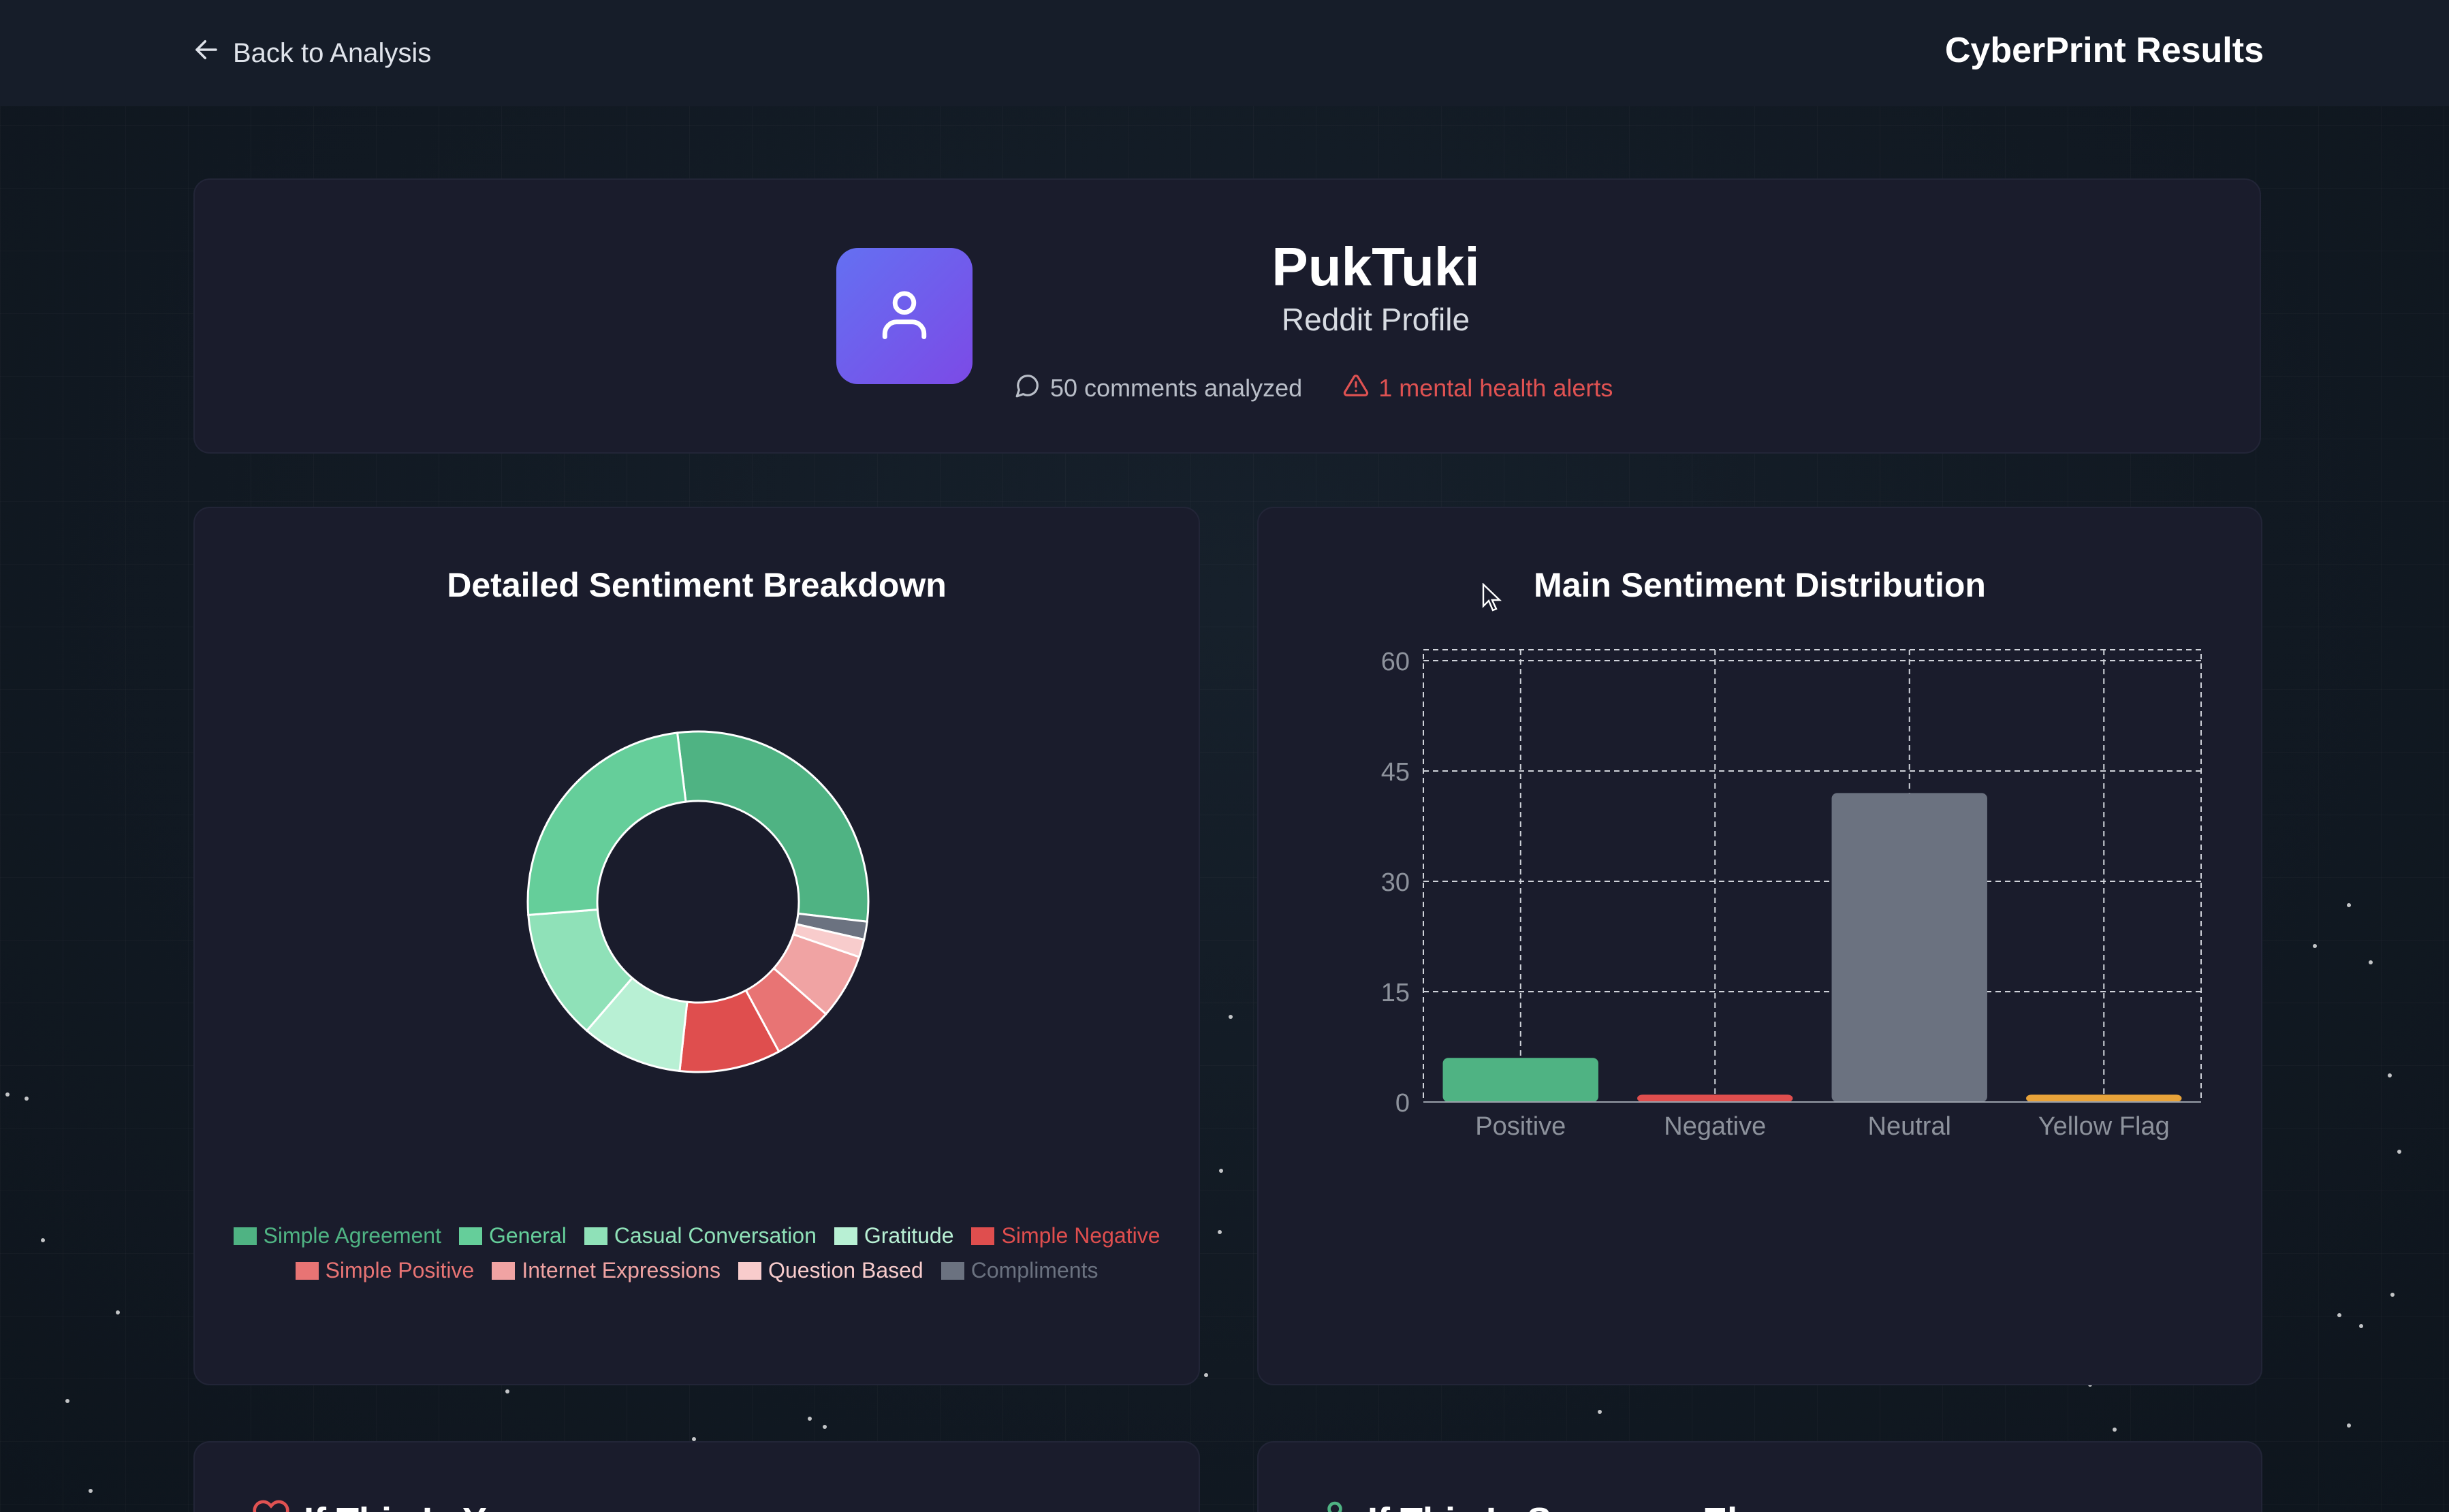 This screenshot has width=2449, height=1512. I want to click on if-this-is-you-title: If This Is Y, so click(369, 1504).